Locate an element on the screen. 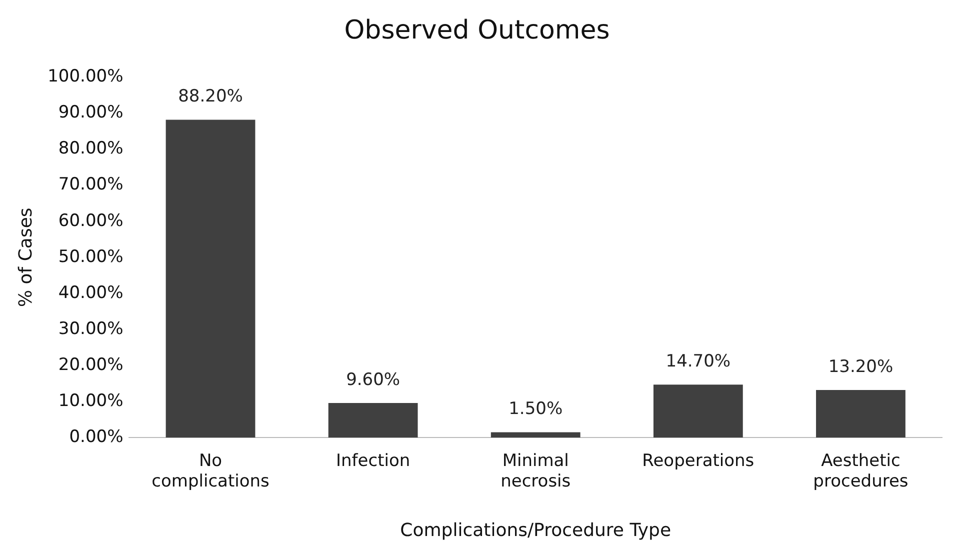 This screenshot has width=960, height=558. x-axis-title: Complications/Procedure Type is located at coordinates (536, 530).